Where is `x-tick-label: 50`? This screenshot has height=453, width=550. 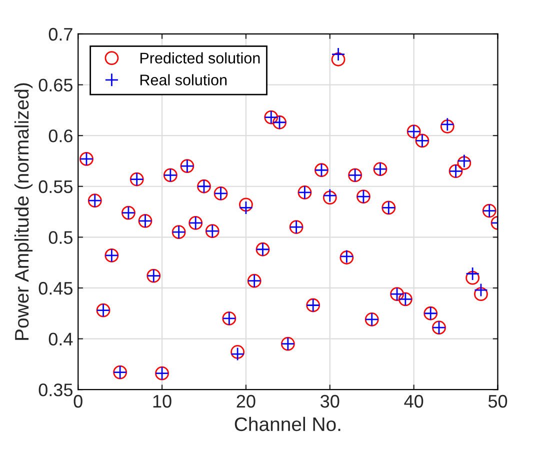
x-tick-label: 50 is located at coordinates (498, 401).